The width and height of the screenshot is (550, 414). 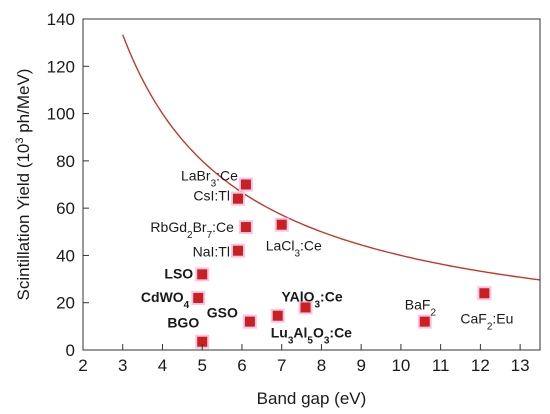 What do you see at coordinates (312, 398) in the screenshot?
I see `x-axis-title: Band gap (eV)` at bounding box center [312, 398].